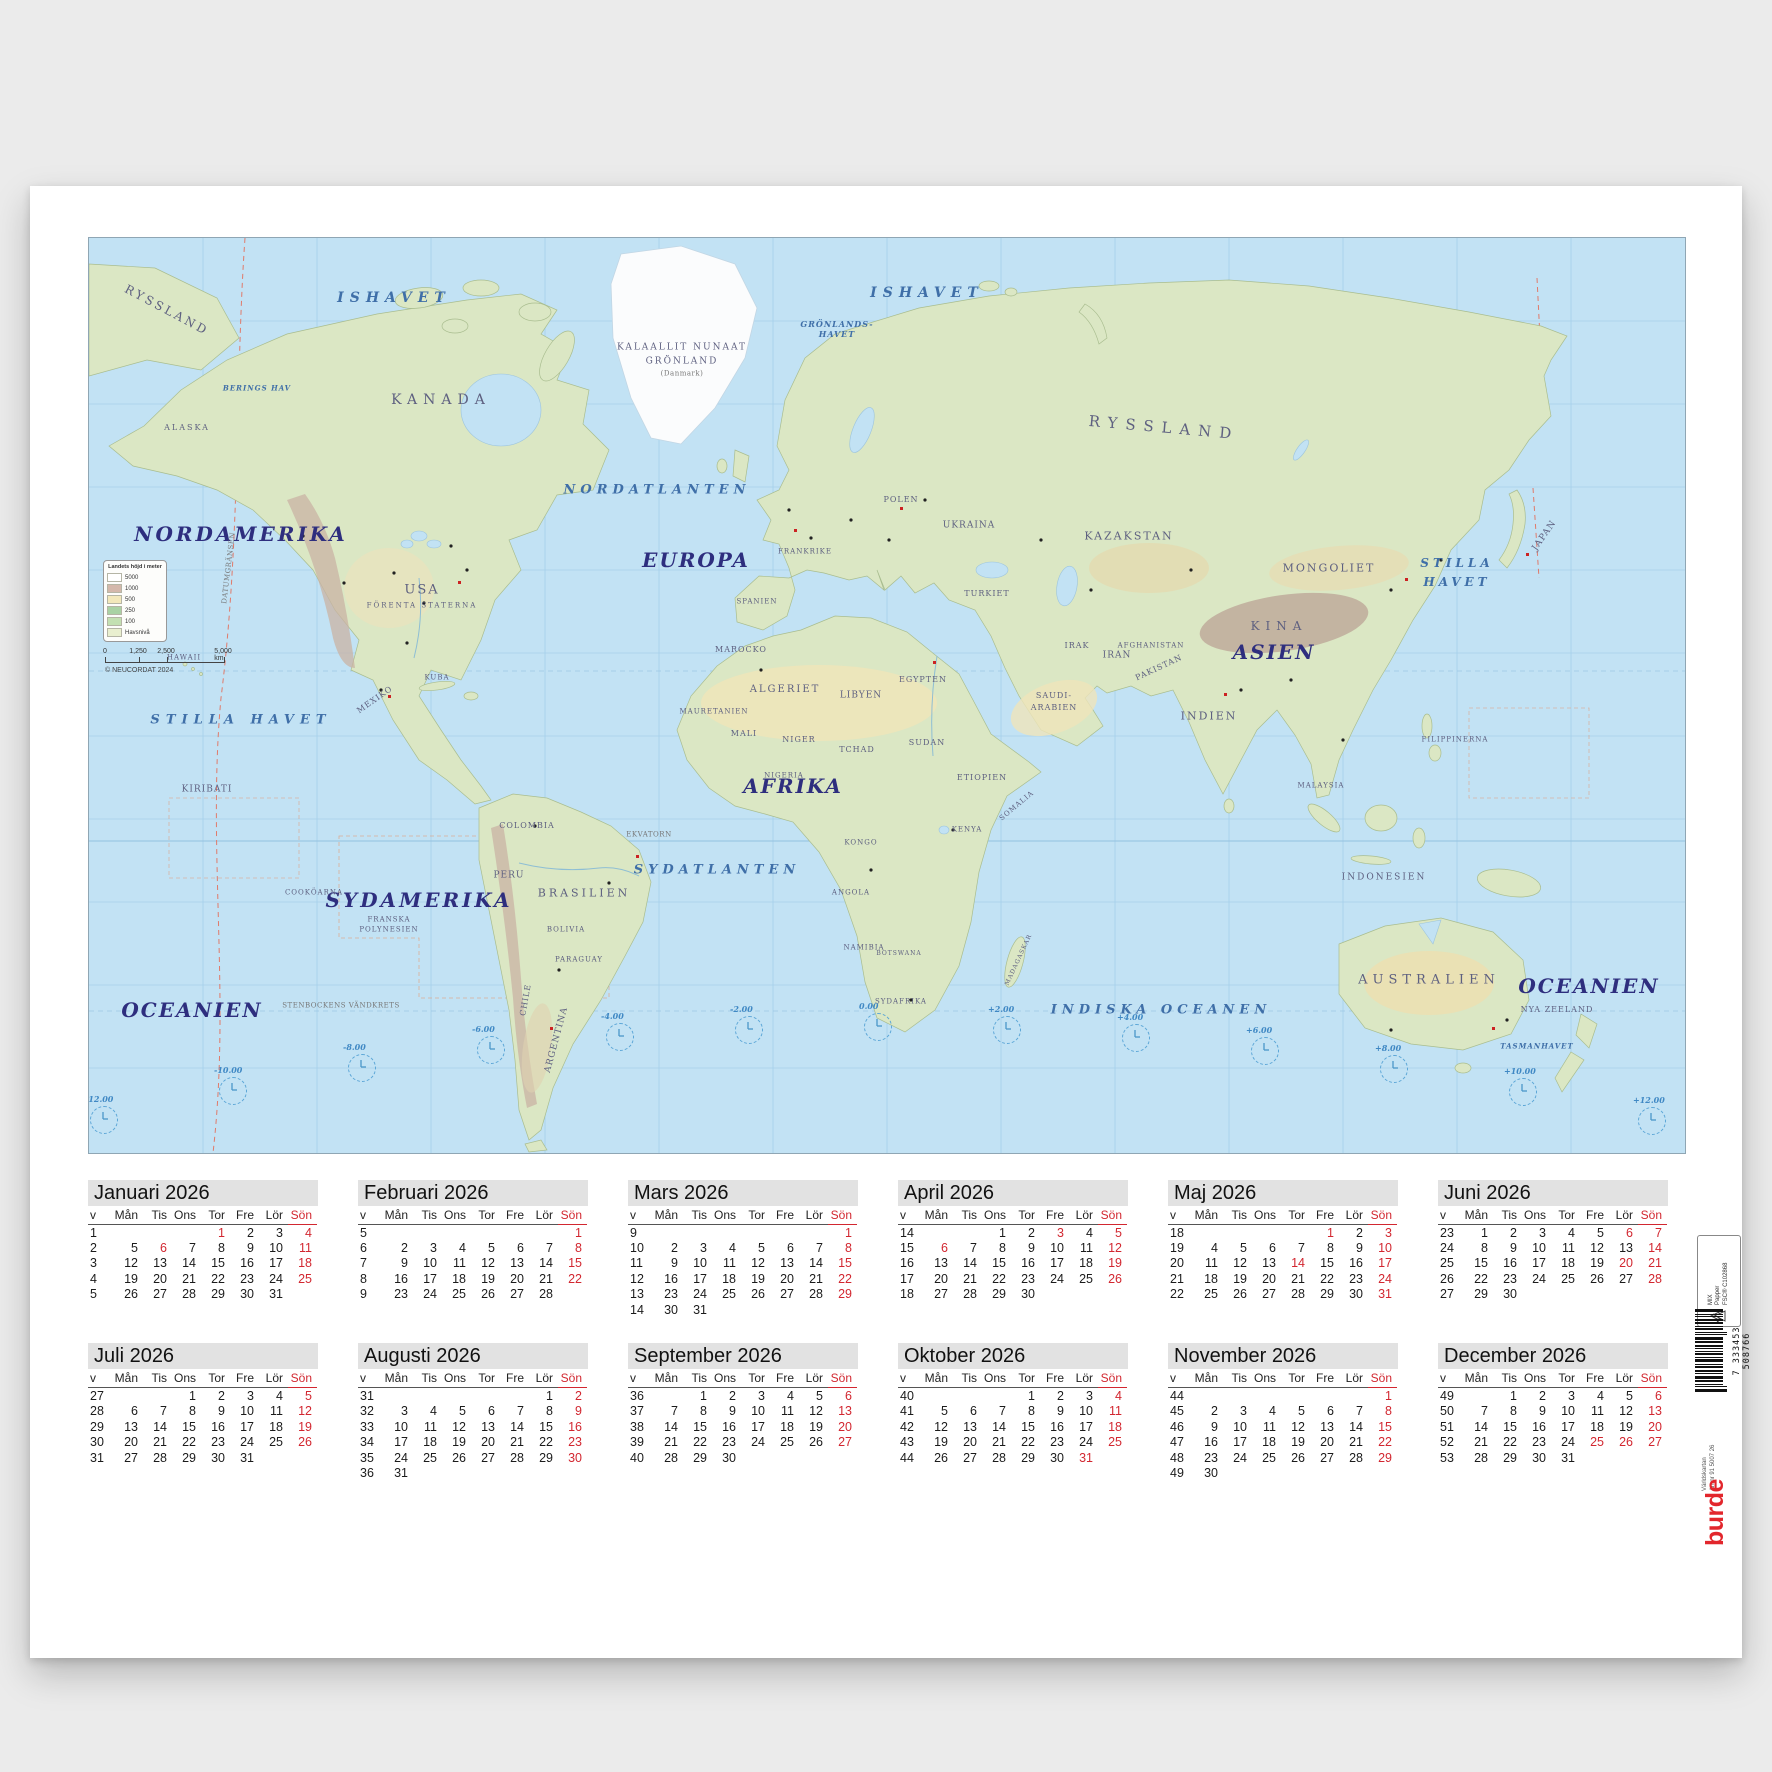 The image size is (1772, 1772). Describe the element at coordinates (114, 610) in the screenshot. I see `legend-swatch` at that location.